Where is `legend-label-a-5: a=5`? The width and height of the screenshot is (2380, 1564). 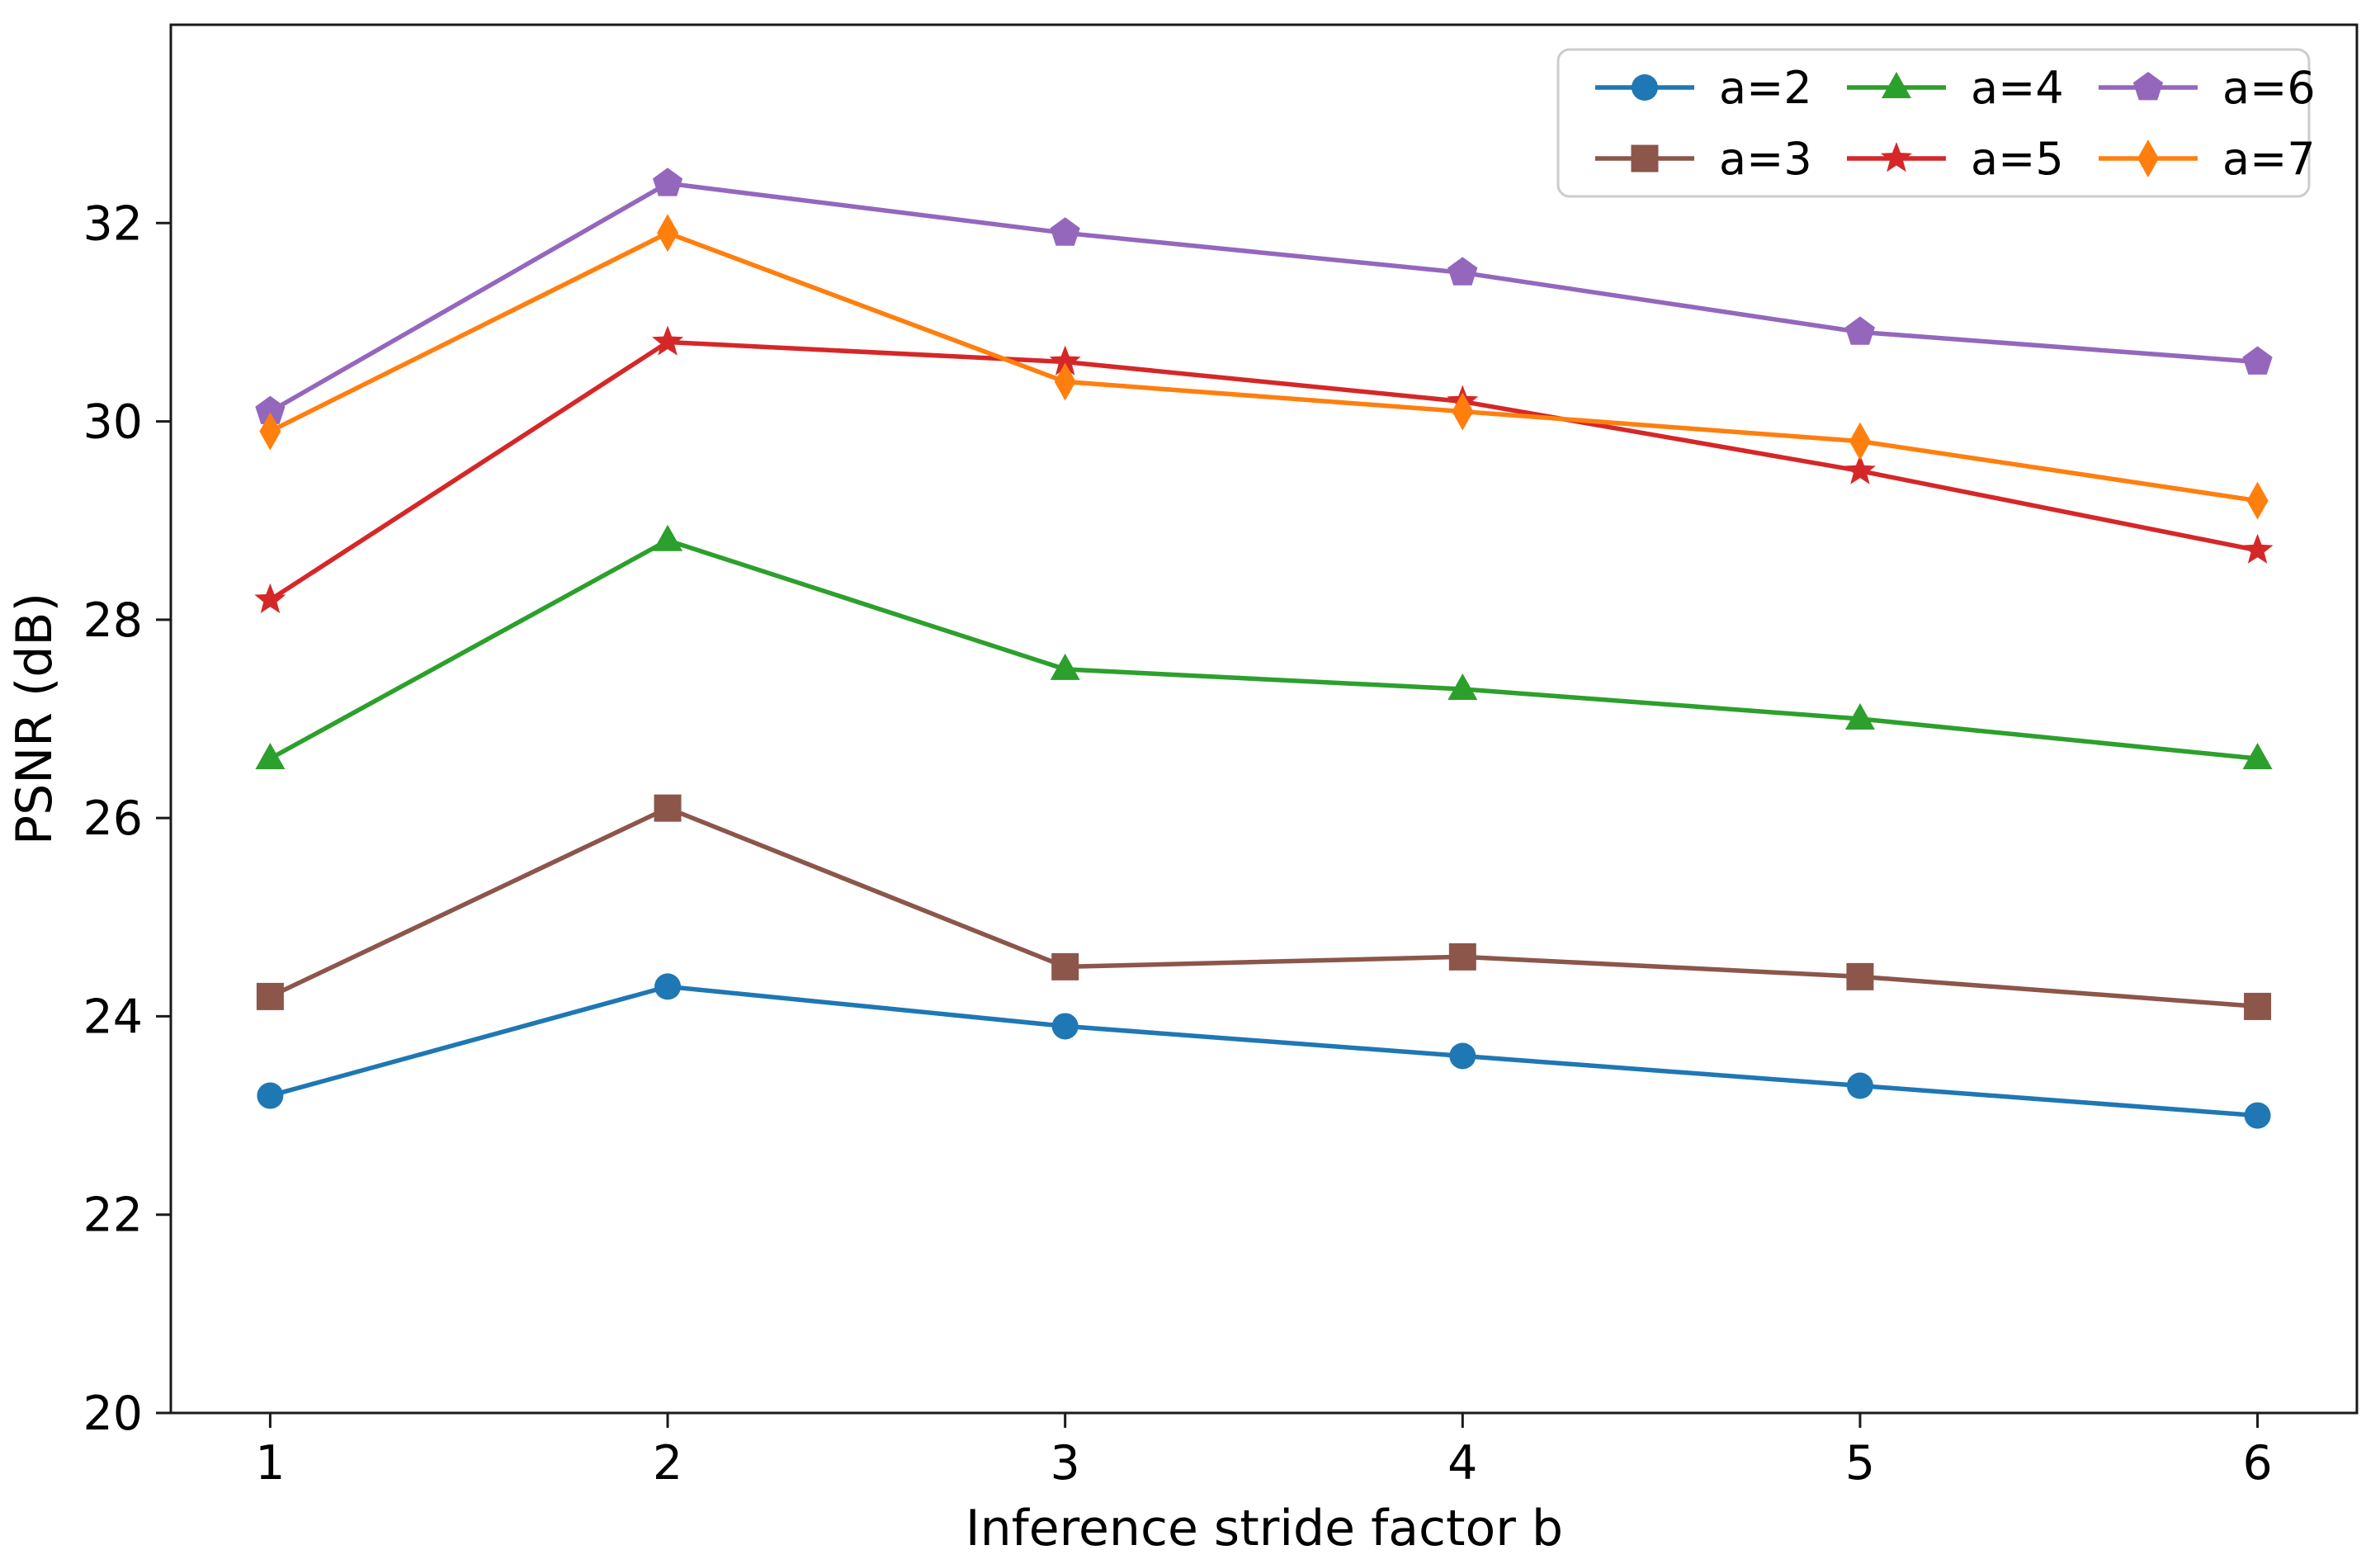
legend-label-a-5: a=5 is located at coordinates (2017, 159).